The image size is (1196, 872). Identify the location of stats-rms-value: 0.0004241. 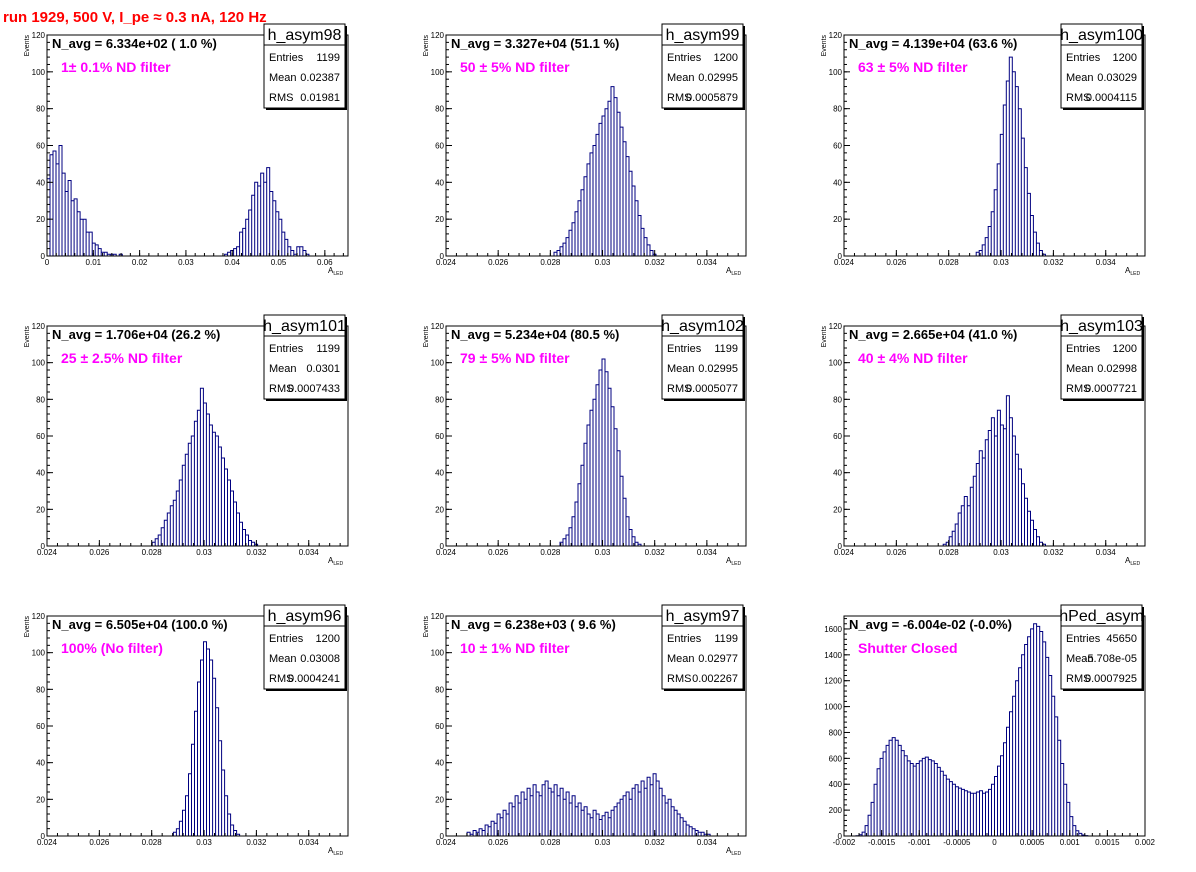
(314, 679).